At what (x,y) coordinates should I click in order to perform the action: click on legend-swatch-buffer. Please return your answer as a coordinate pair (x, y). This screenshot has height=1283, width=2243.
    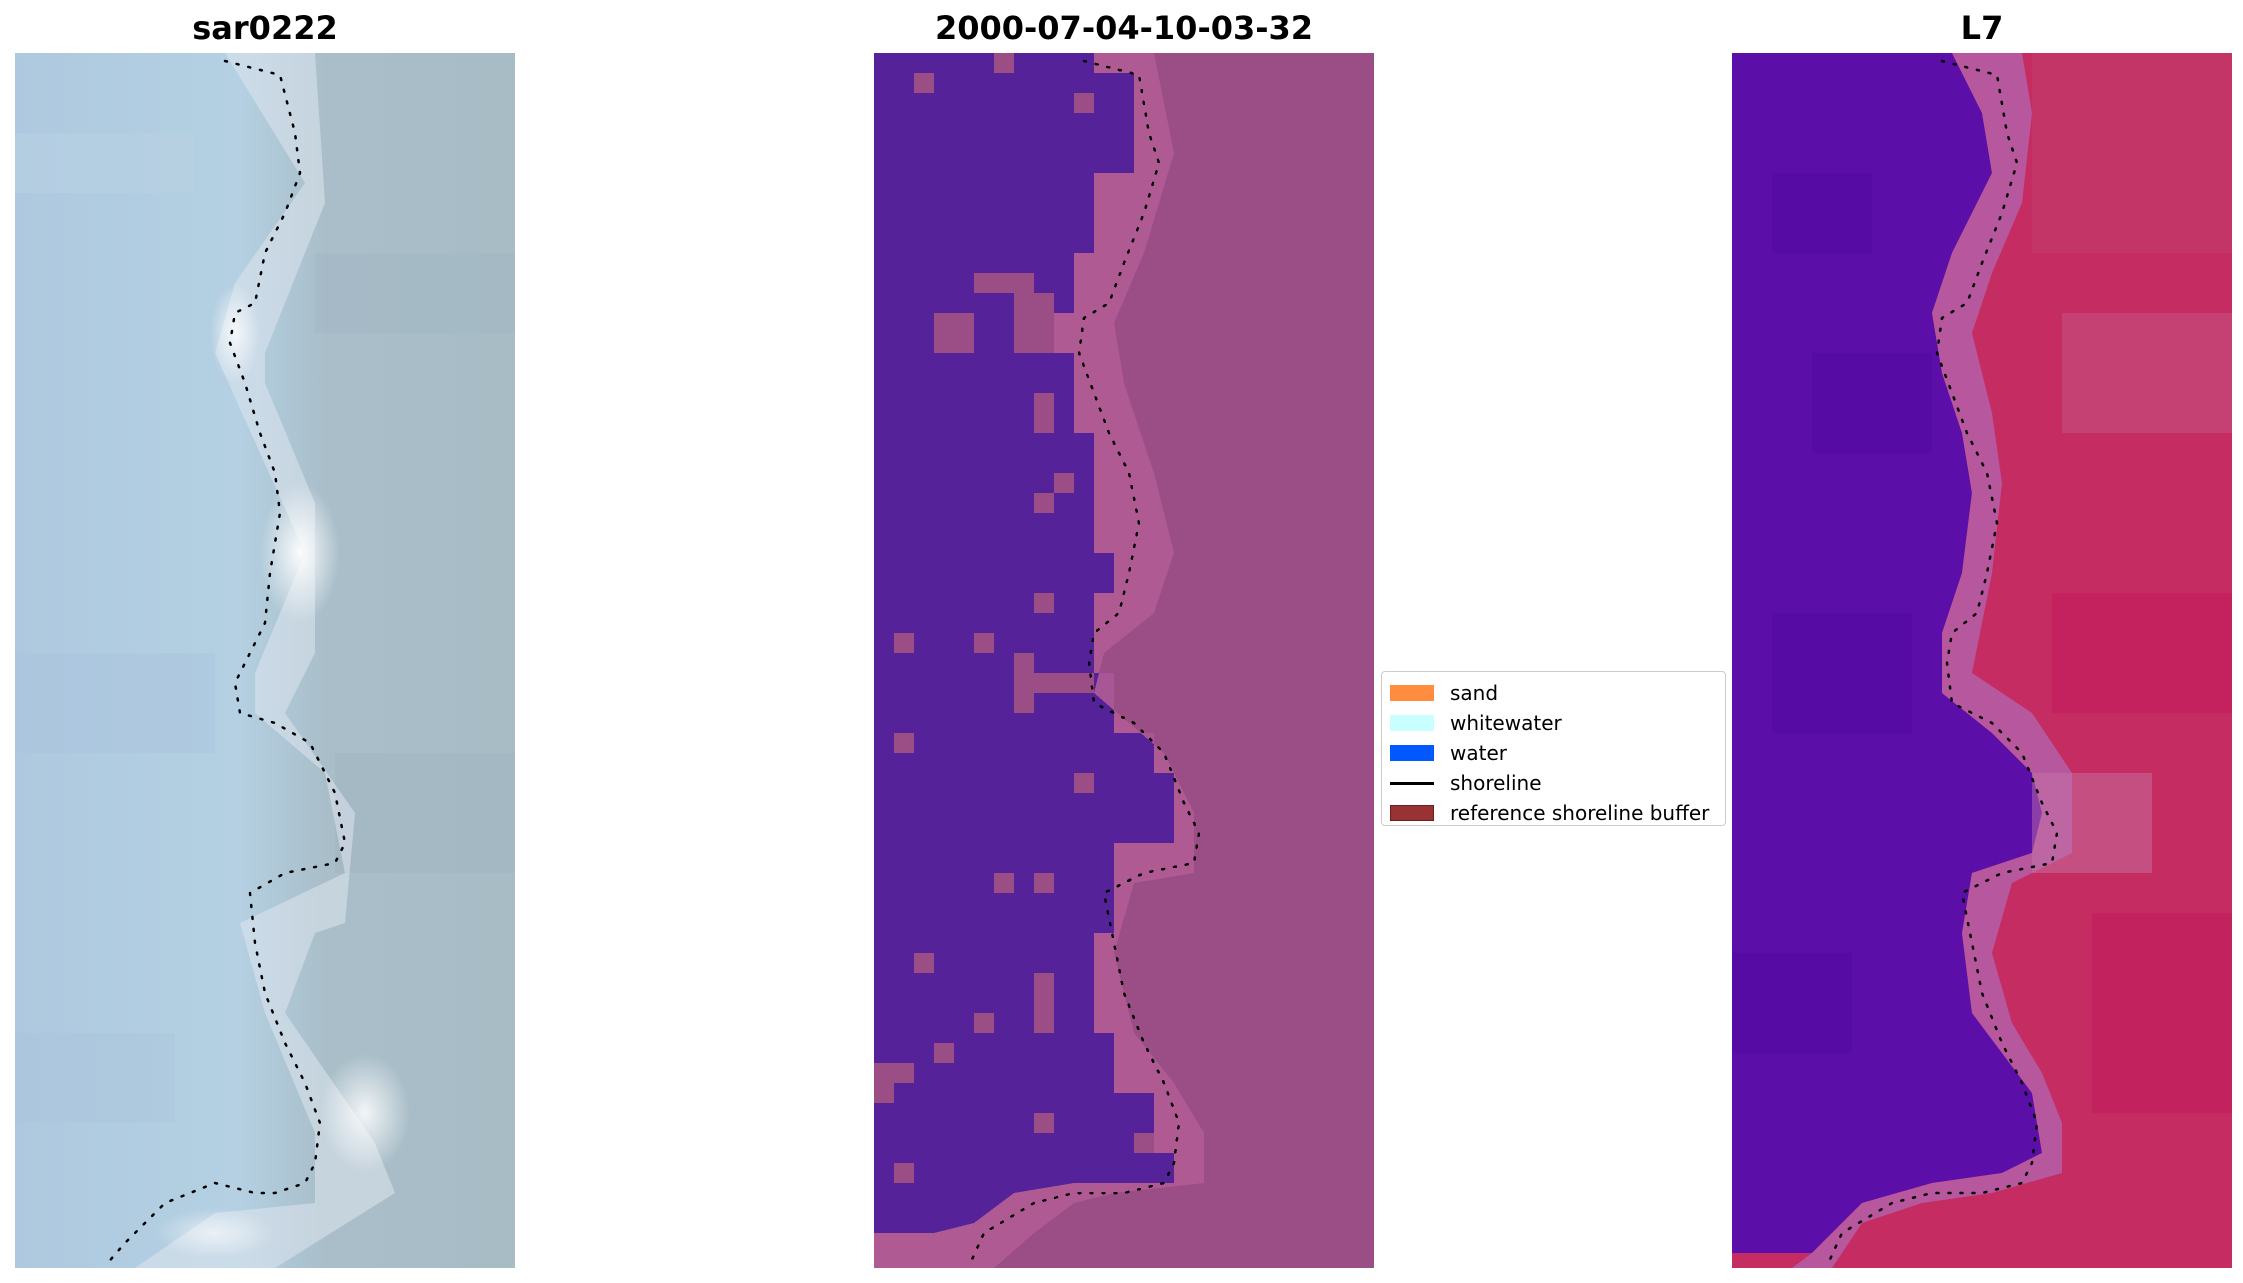
    Looking at the image, I should click on (1412, 813).